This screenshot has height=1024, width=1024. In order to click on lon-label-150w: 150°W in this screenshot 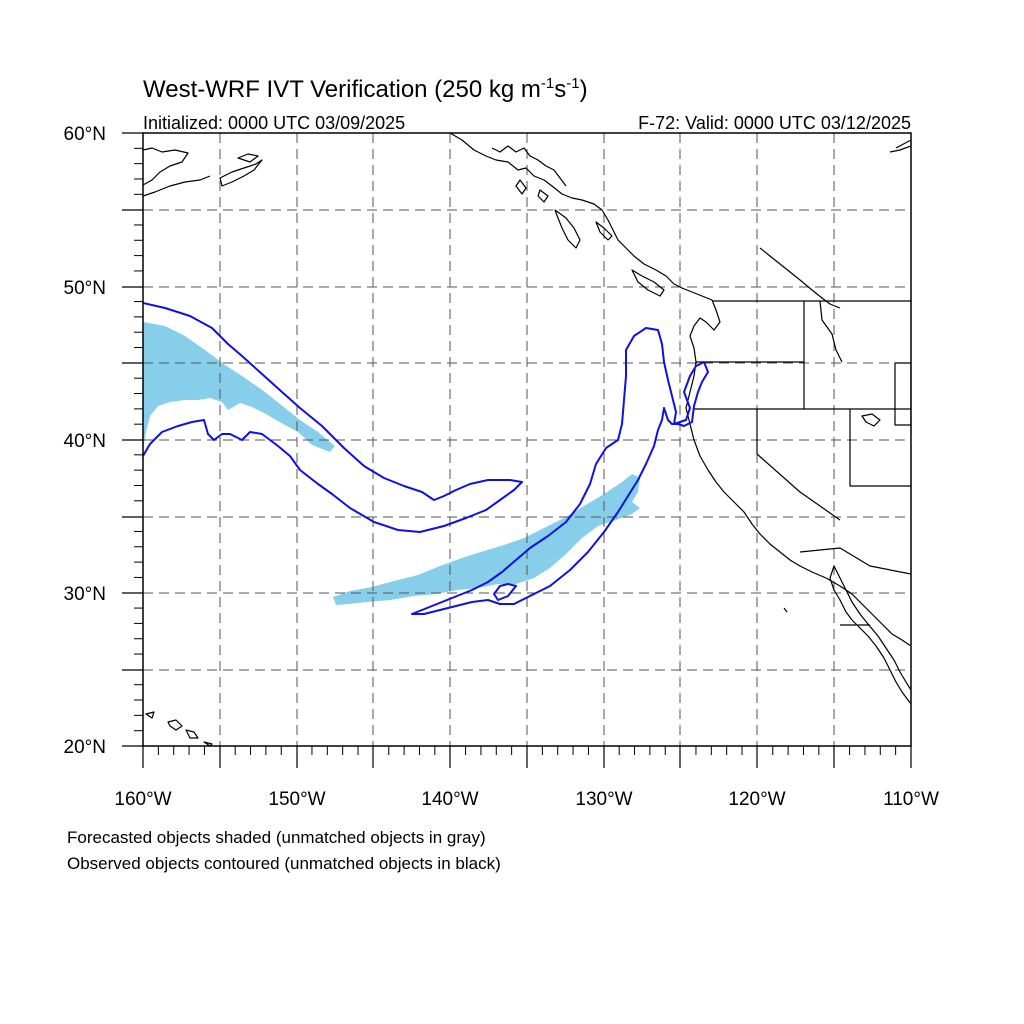, I will do `click(296, 799)`.